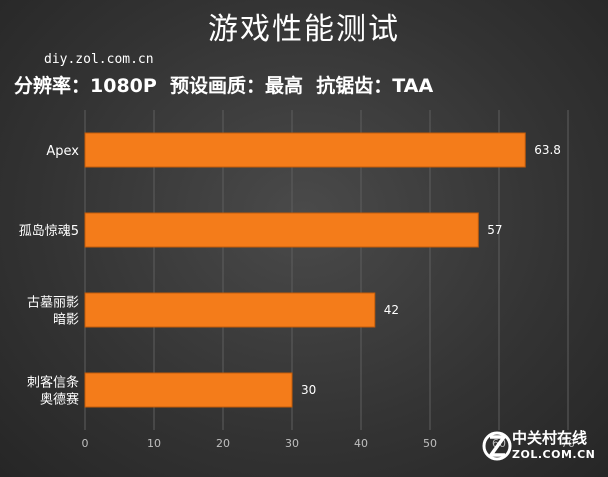 The width and height of the screenshot is (608, 477). What do you see at coordinates (85, 443) in the screenshot?
I see `x-tick-label: 0` at bounding box center [85, 443].